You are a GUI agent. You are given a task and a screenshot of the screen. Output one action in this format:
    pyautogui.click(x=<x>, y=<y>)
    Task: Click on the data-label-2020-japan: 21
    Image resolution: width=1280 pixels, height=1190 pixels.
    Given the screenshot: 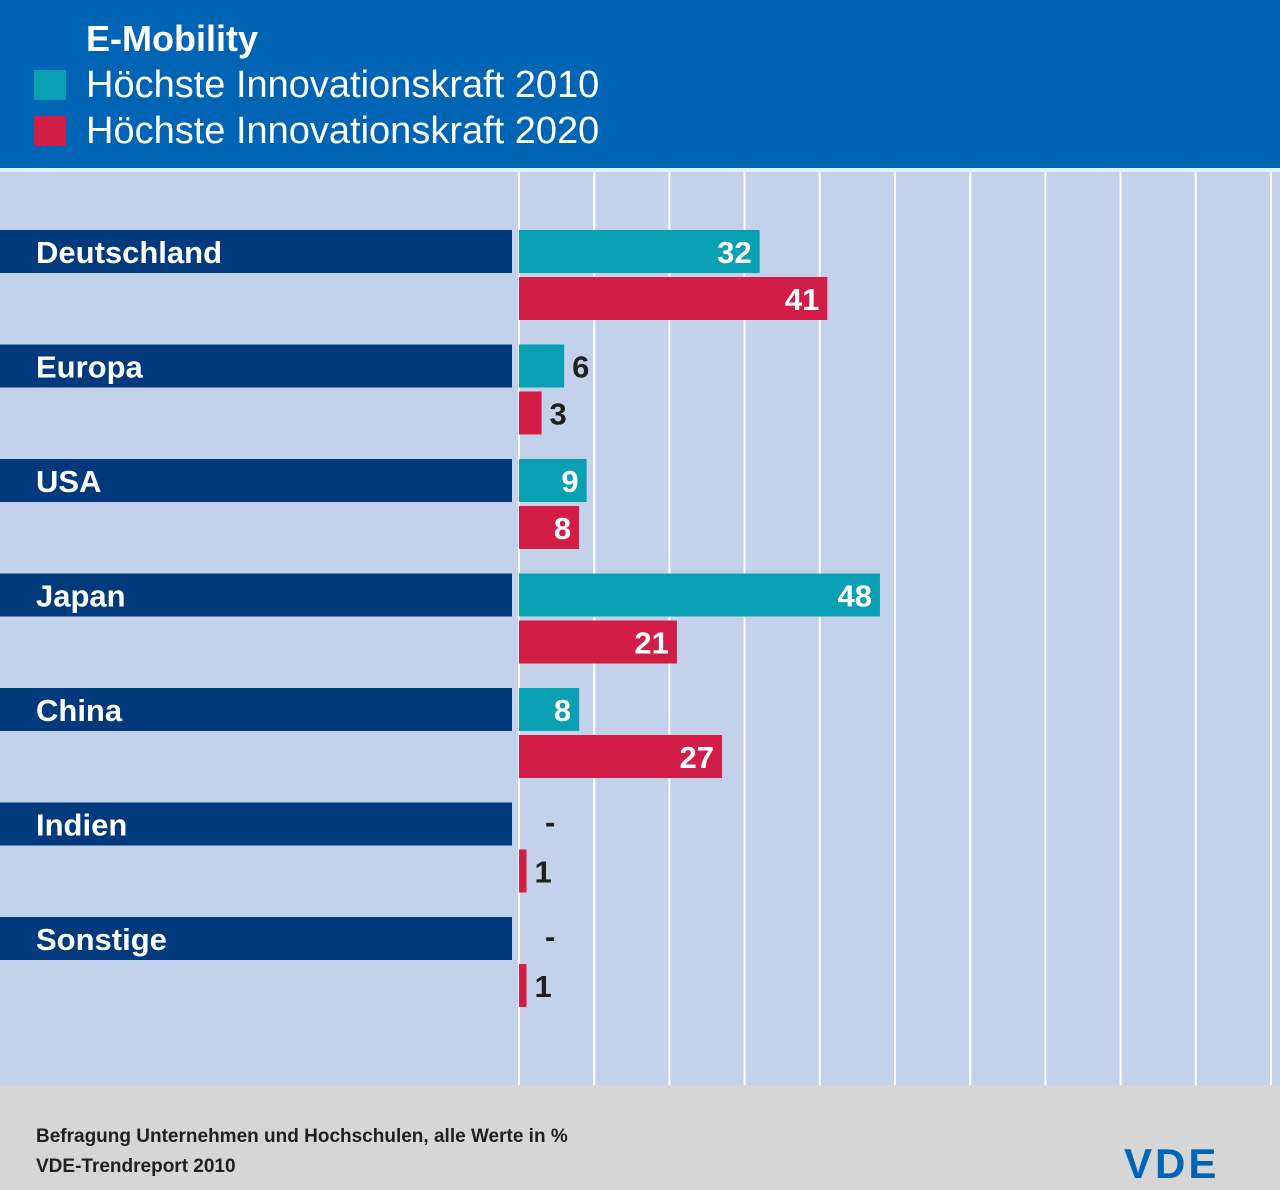 What is the action you would take?
    pyautogui.click(x=651, y=643)
    